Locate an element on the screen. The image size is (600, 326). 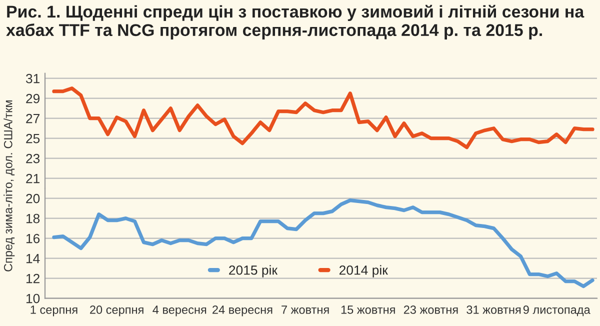
x-tick-label: 1 серпня is located at coordinates (54, 311).